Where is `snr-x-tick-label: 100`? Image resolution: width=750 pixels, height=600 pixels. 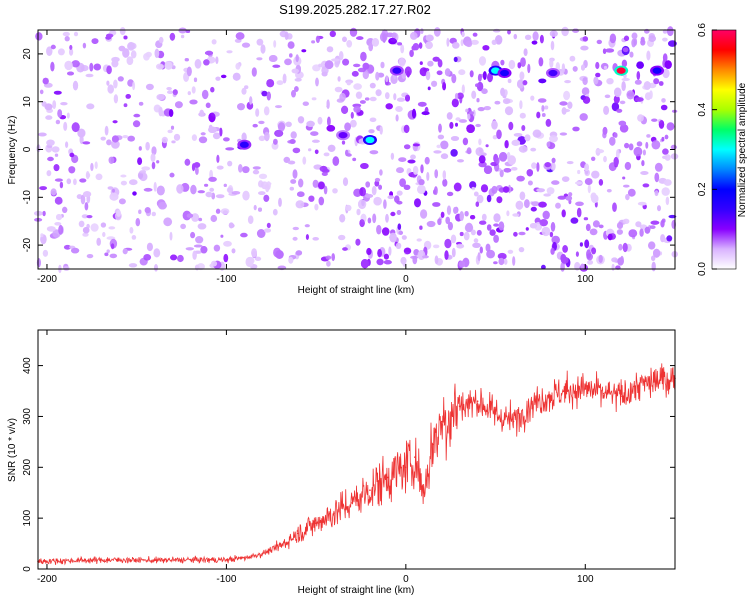
snr-x-tick-label: 100 is located at coordinates (585, 579).